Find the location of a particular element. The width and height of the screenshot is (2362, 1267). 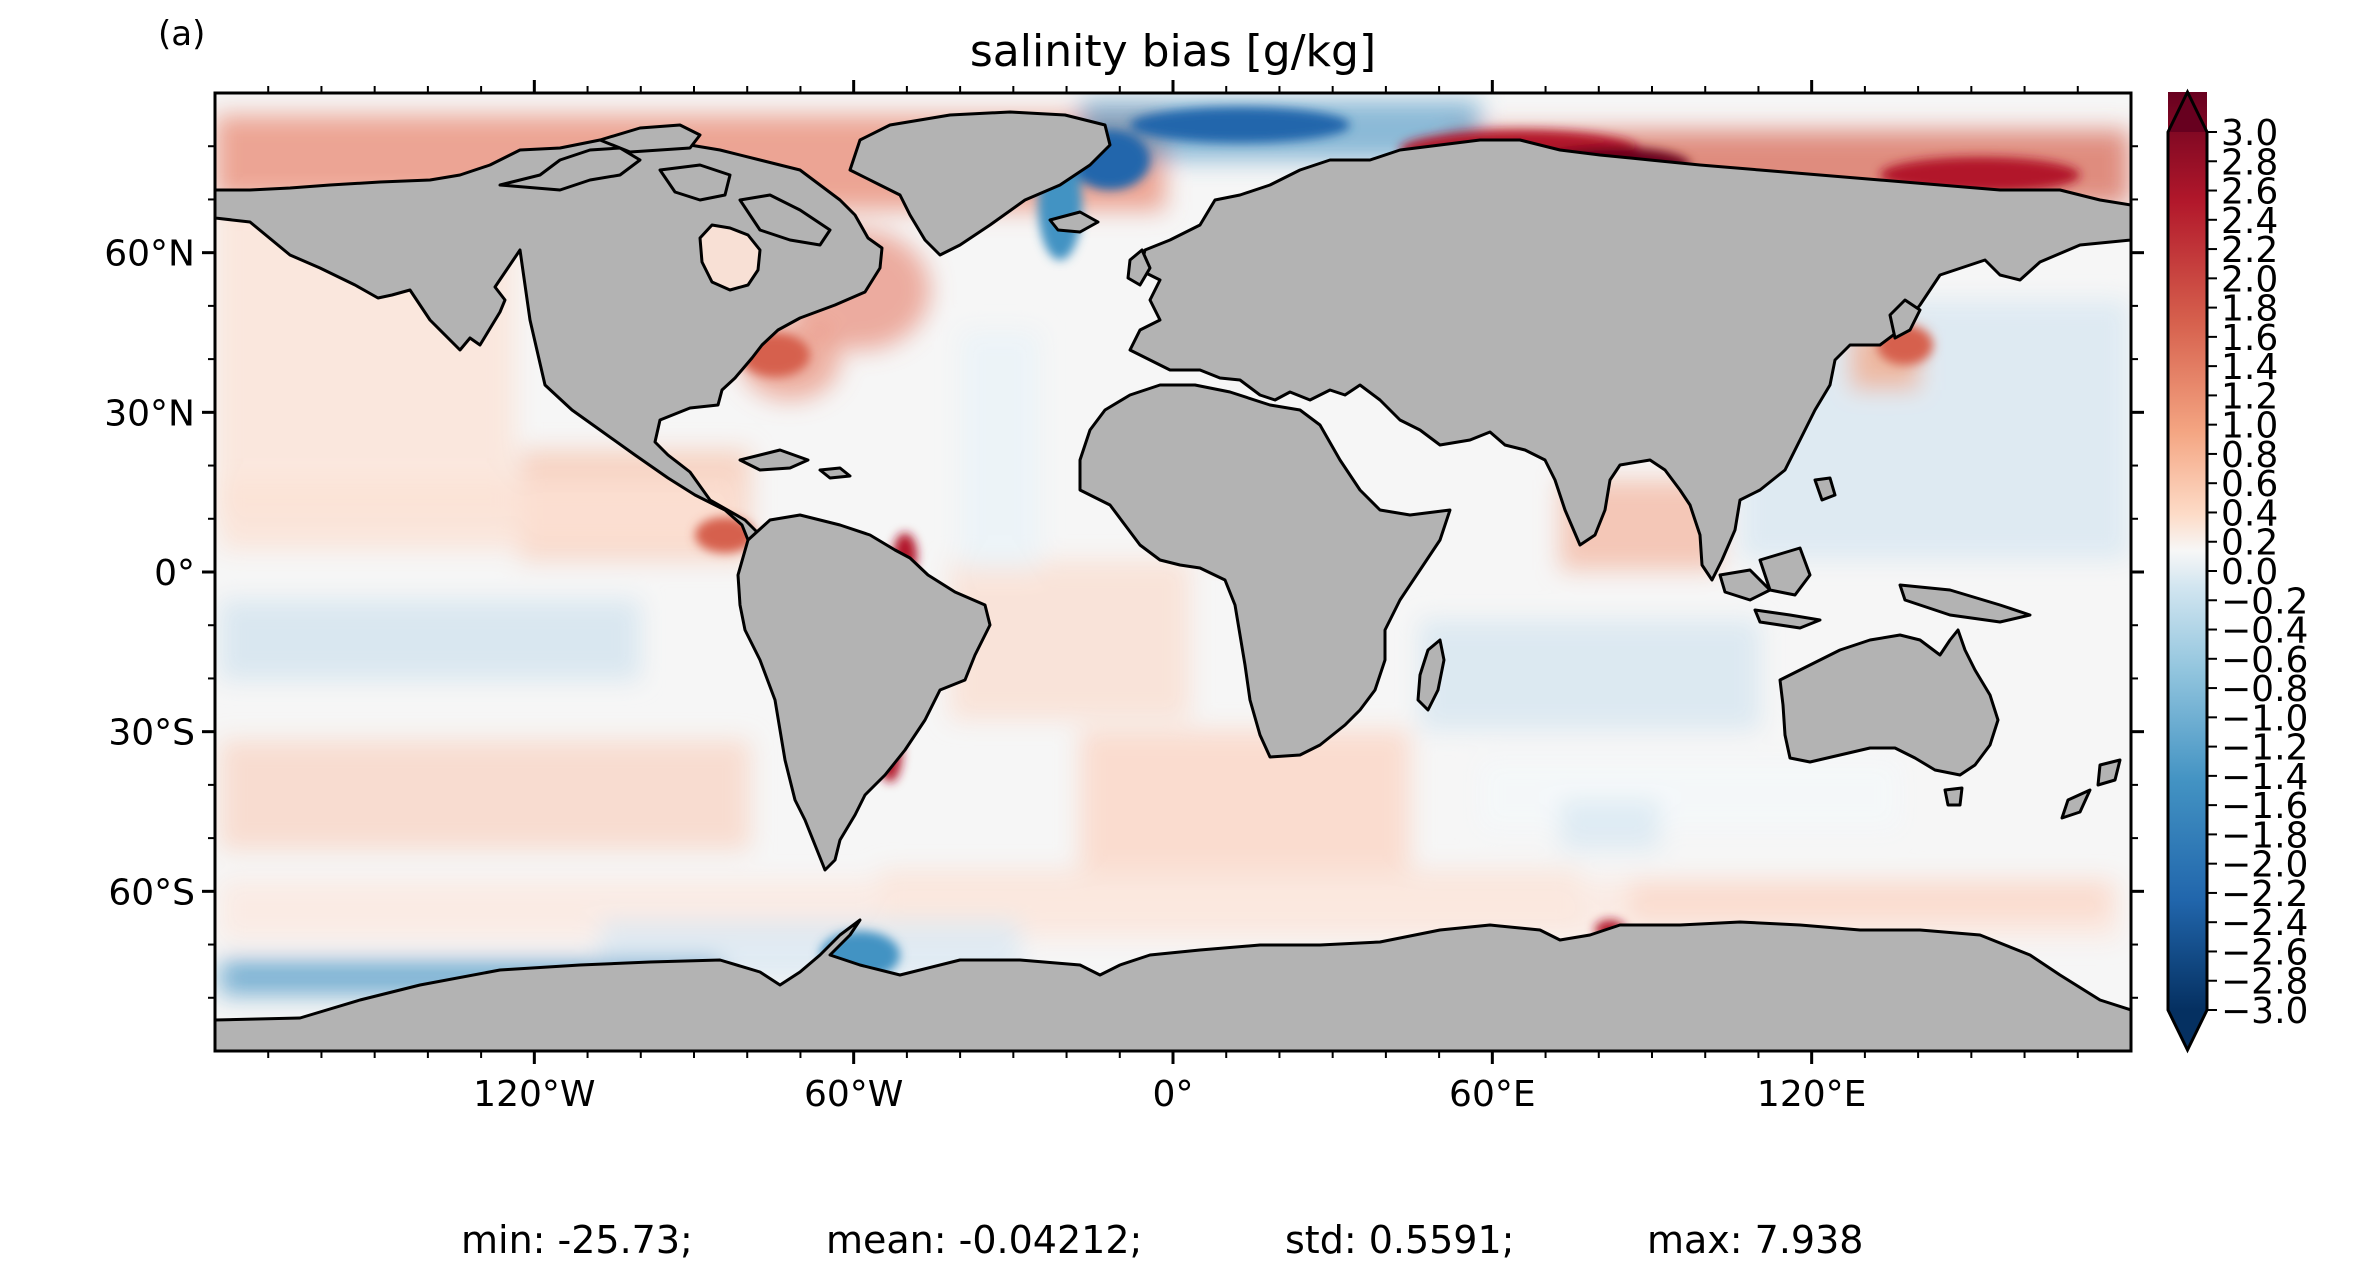

australia is located at coordinates (1889, 702).